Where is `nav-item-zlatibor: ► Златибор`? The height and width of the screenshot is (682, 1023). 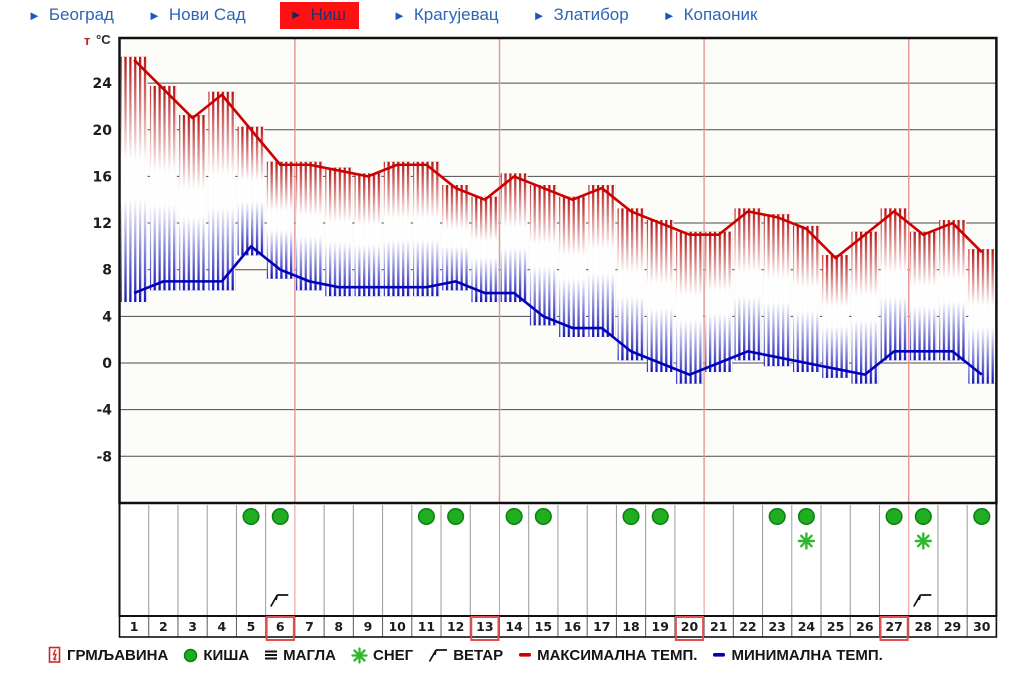
nav-item-zlatibor: ► Златибор is located at coordinates (581, 15).